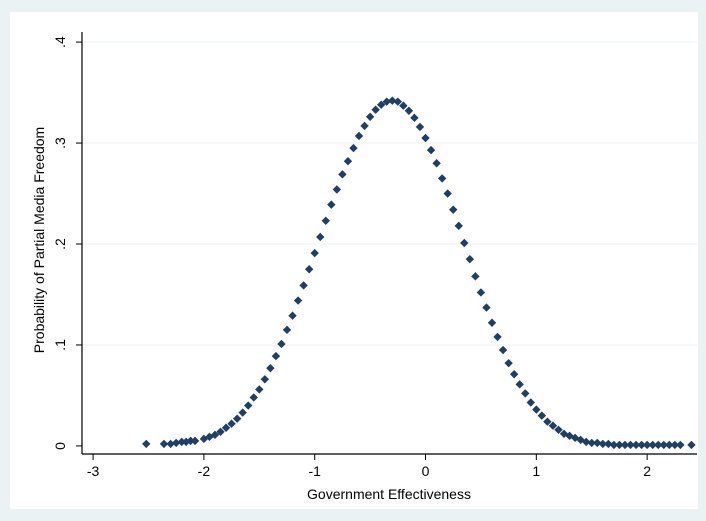 Image resolution: width=706 pixels, height=521 pixels. What do you see at coordinates (93, 471) in the screenshot?
I see `x-tick-label: -3` at bounding box center [93, 471].